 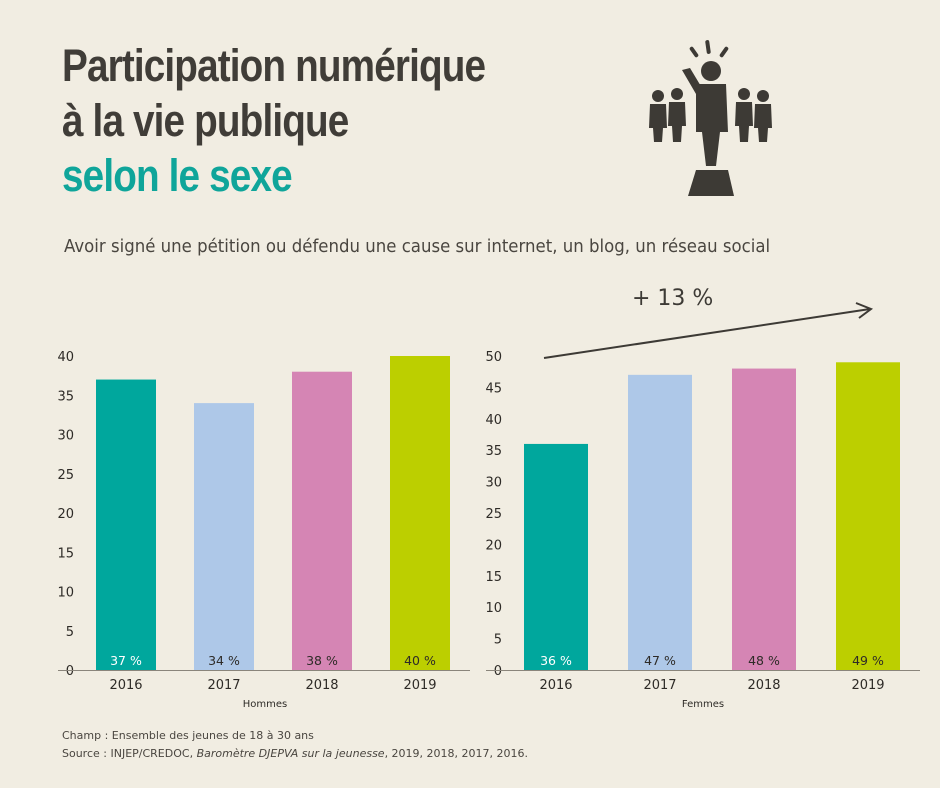 I want to click on hommes-y-tick-label: 0, so click(x=70, y=671).